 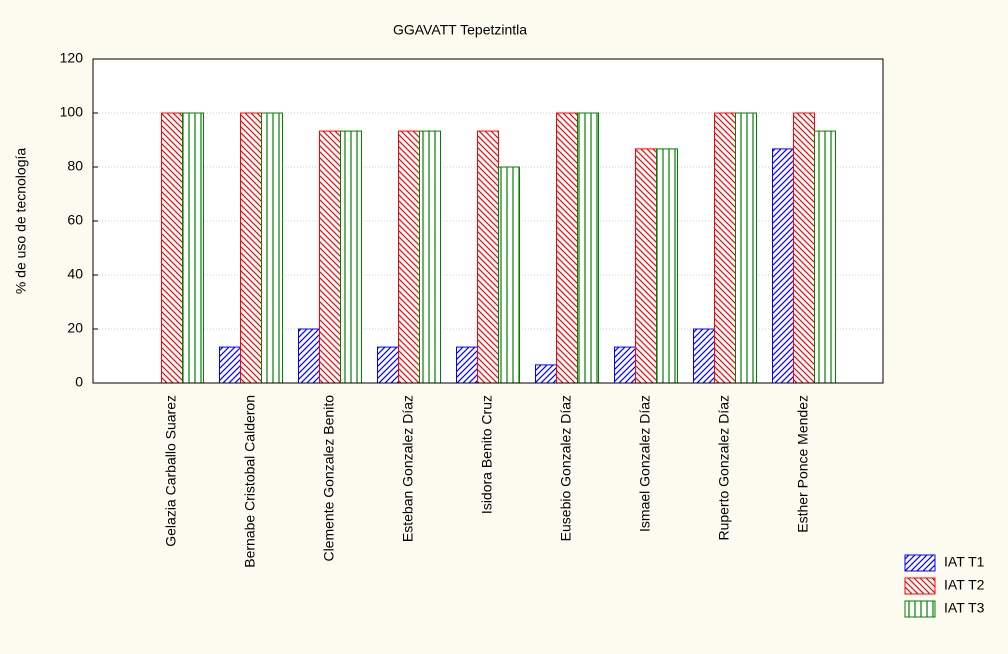 I want to click on y-tick-label: 0, so click(x=79, y=382).